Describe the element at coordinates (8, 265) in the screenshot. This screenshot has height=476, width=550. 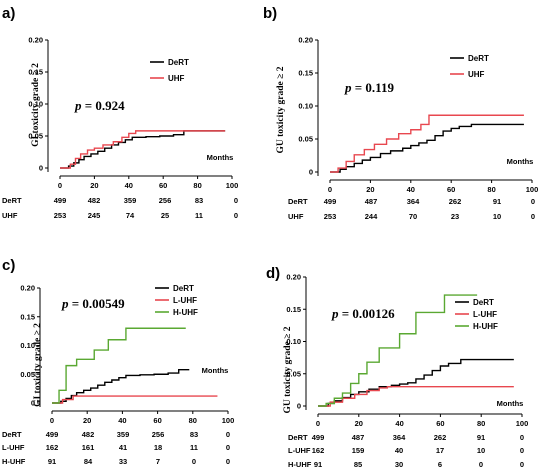
I see `panel-label: c)` at that location.